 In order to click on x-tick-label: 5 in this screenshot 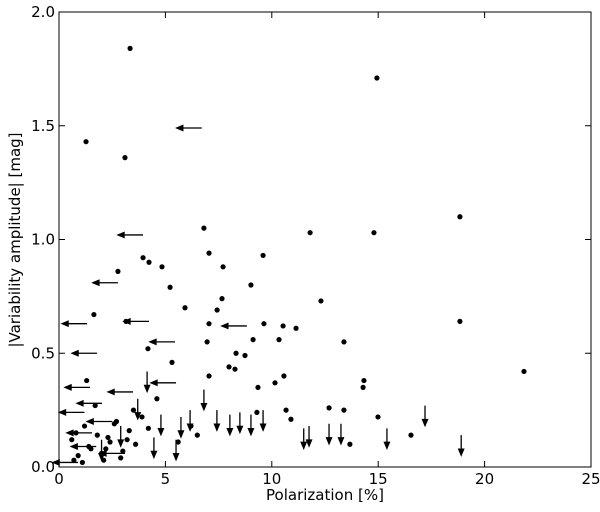, I will do `click(166, 479)`.